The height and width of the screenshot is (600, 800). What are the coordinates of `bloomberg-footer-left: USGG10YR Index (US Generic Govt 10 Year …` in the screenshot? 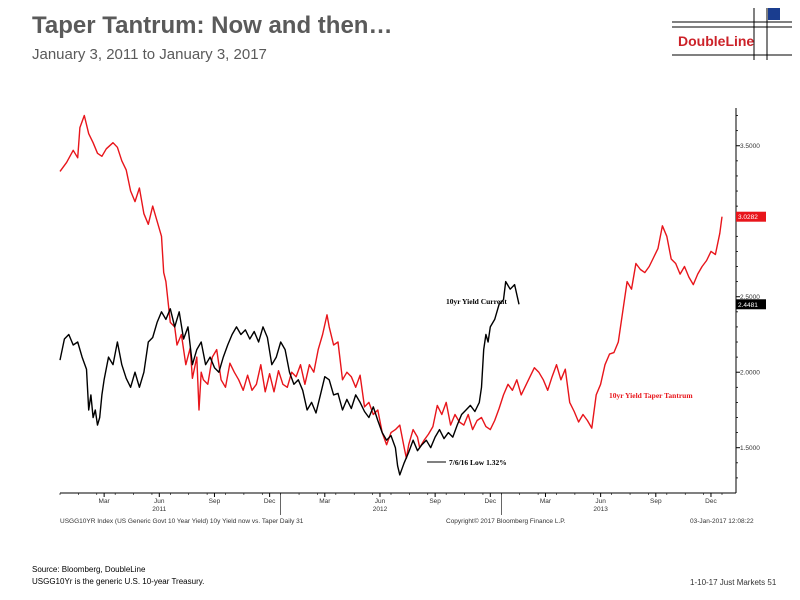 It's located at (182, 521).